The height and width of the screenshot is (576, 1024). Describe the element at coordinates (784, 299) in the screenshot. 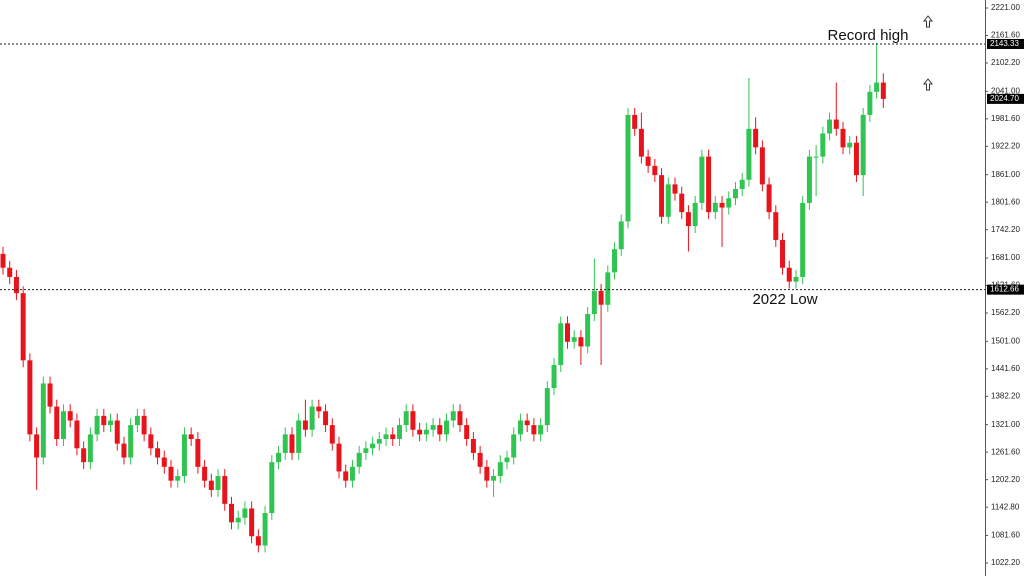

I see `annotation: 2022 Low` at that location.